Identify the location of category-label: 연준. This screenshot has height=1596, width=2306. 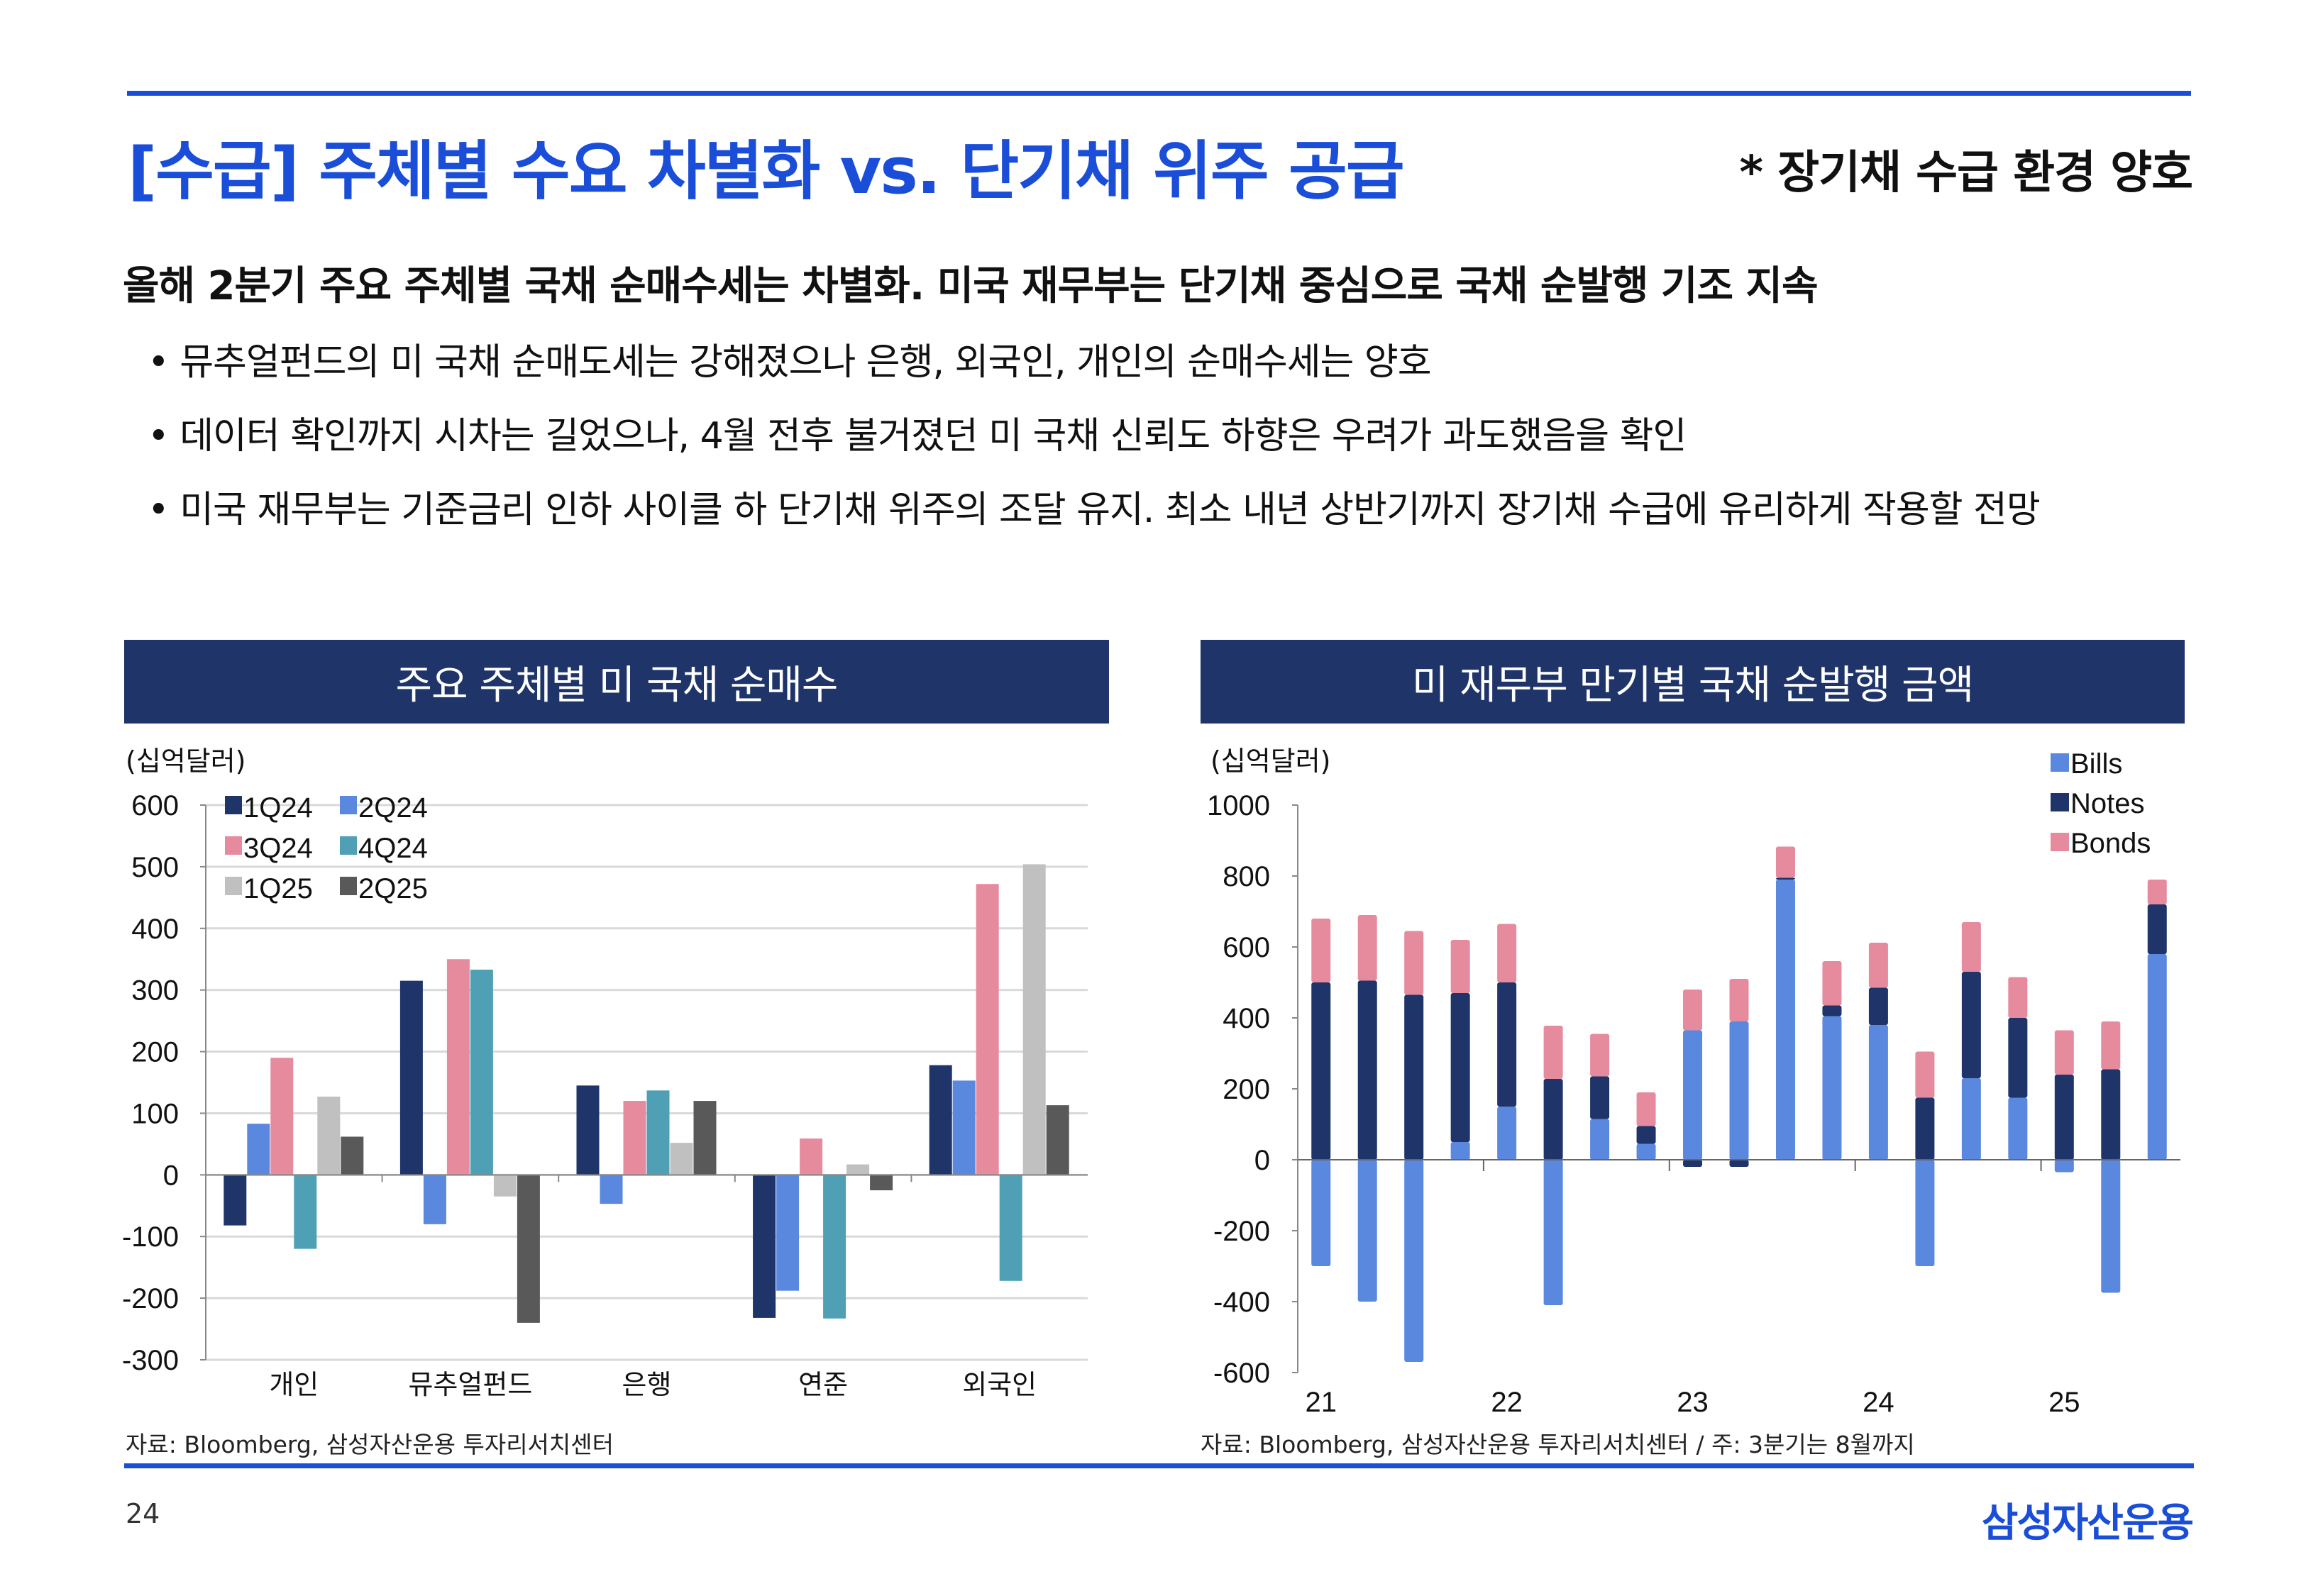
(823, 1385).